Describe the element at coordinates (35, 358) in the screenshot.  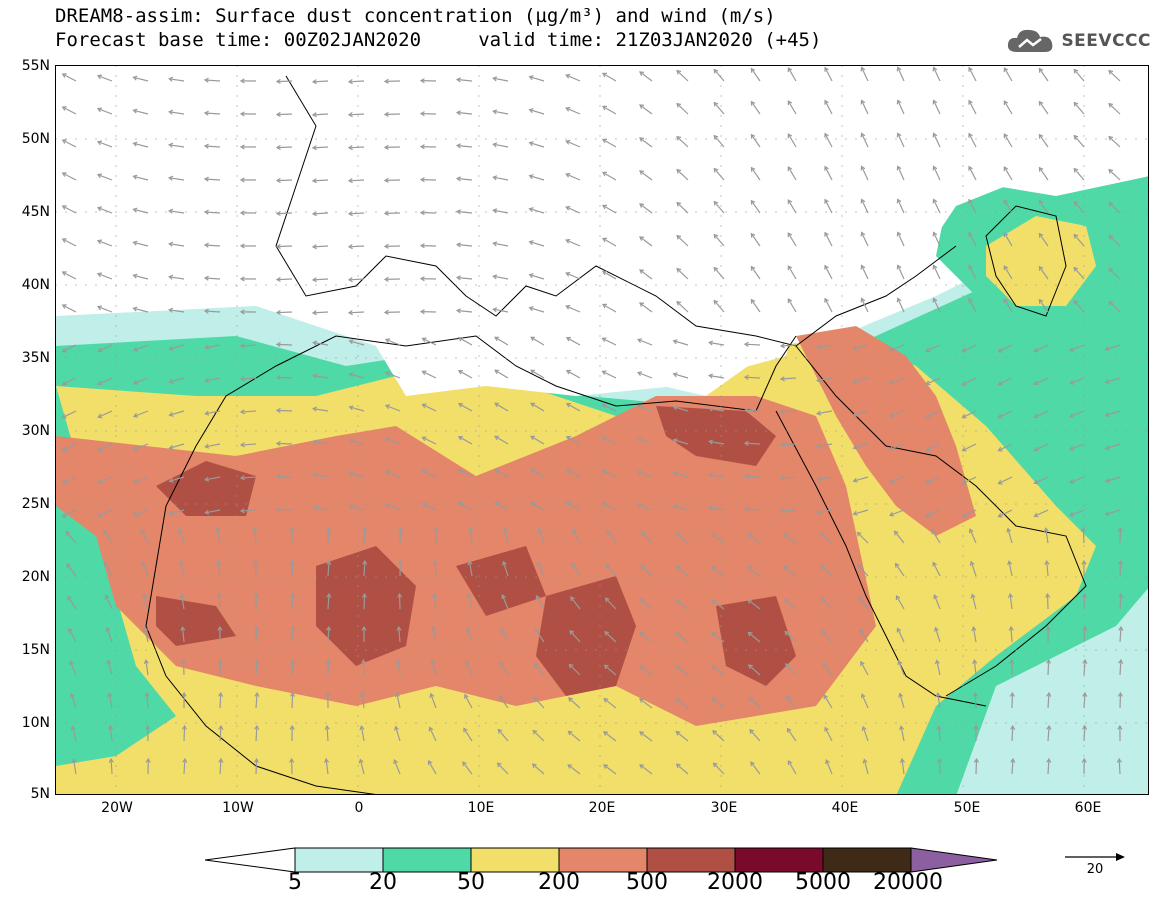
I see `lat-label-35n: 35N` at that location.